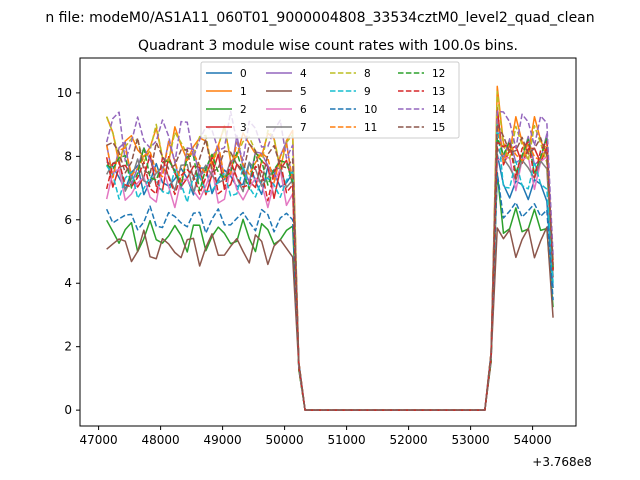 This screenshot has height=480, width=640. Describe the element at coordinates (409, 440) in the screenshot. I see `x-tick-label: 52000` at that location.